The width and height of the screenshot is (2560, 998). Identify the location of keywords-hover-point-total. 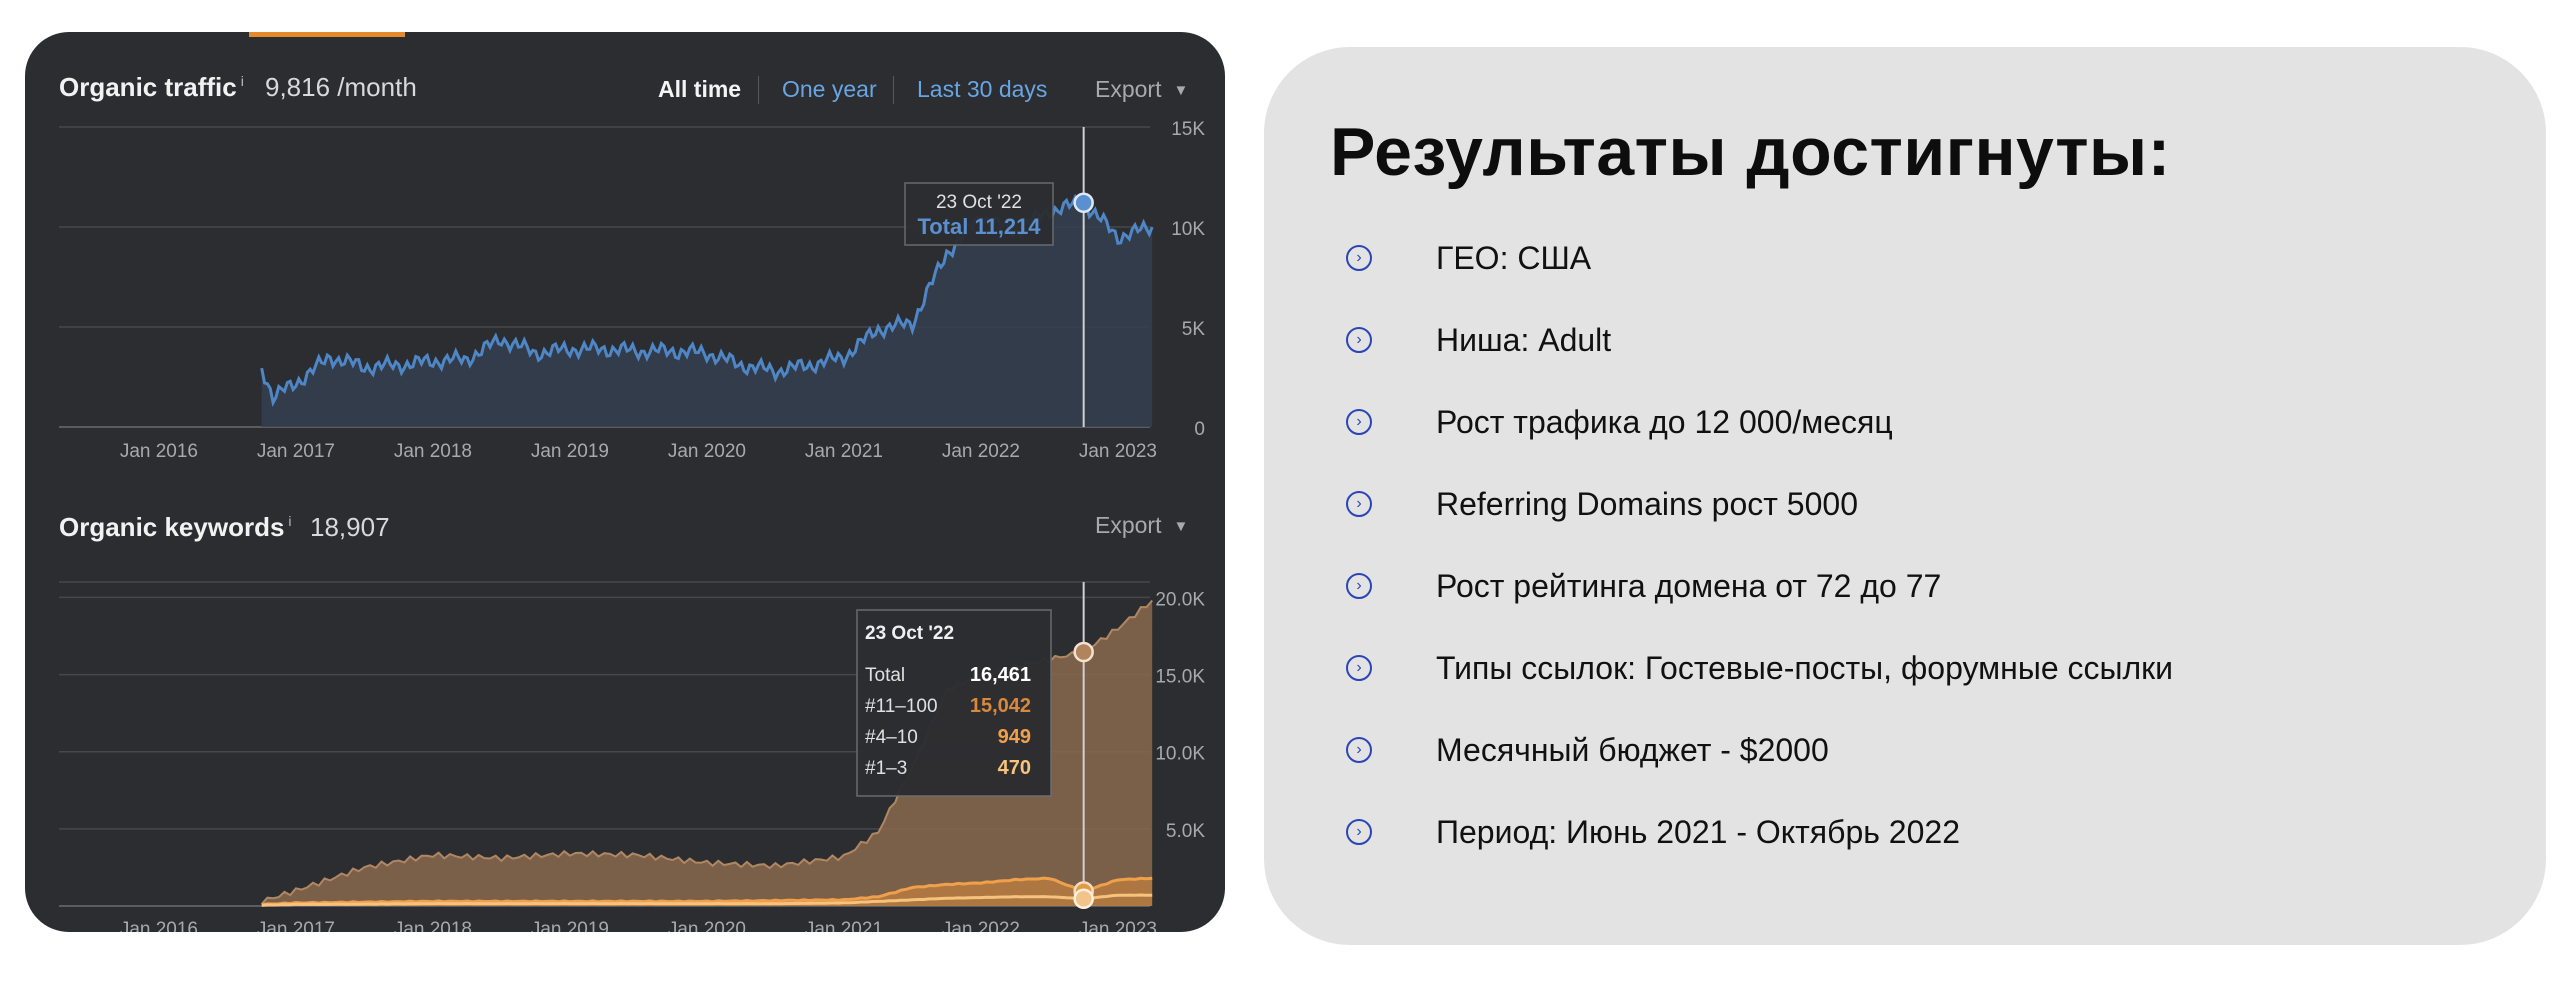
(1083, 652).